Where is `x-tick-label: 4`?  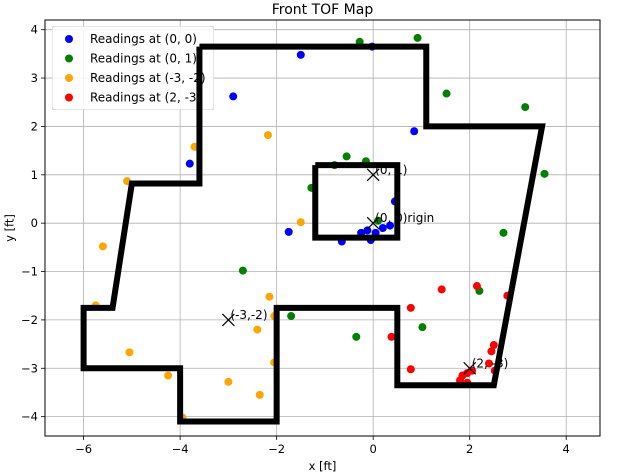
x-tick-label: 4 is located at coordinates (566, 449).